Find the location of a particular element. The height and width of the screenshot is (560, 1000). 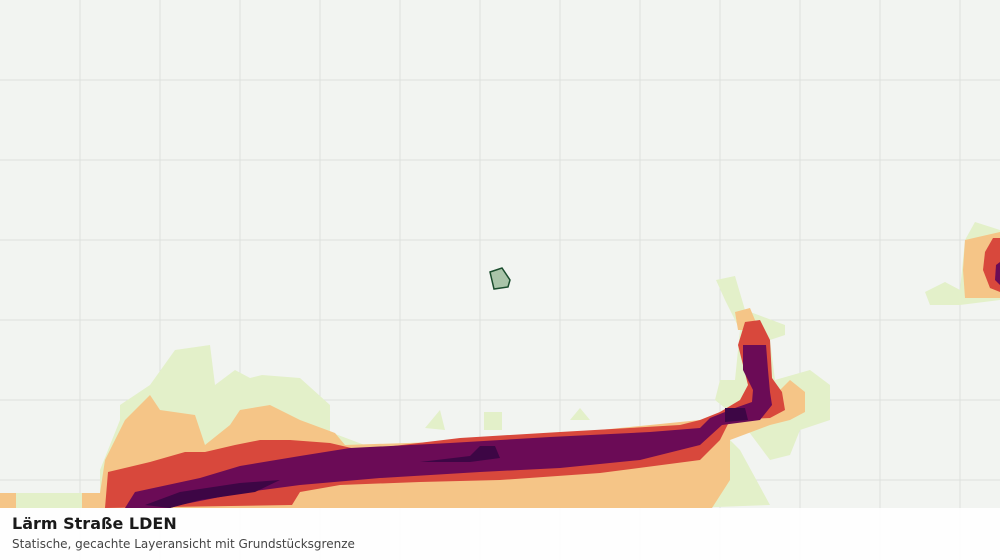

parcel-boundary is located at coordinates (500, 278).